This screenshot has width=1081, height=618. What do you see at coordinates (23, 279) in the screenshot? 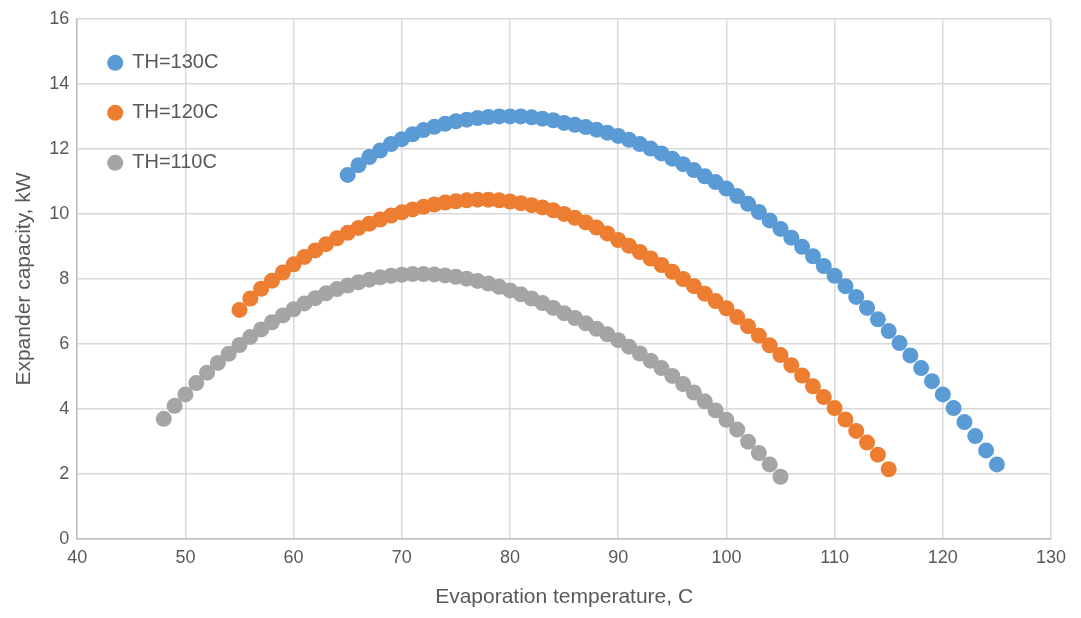
I see `y-axis-title: Expander capacity, kW` at bounding box center [23, 279].